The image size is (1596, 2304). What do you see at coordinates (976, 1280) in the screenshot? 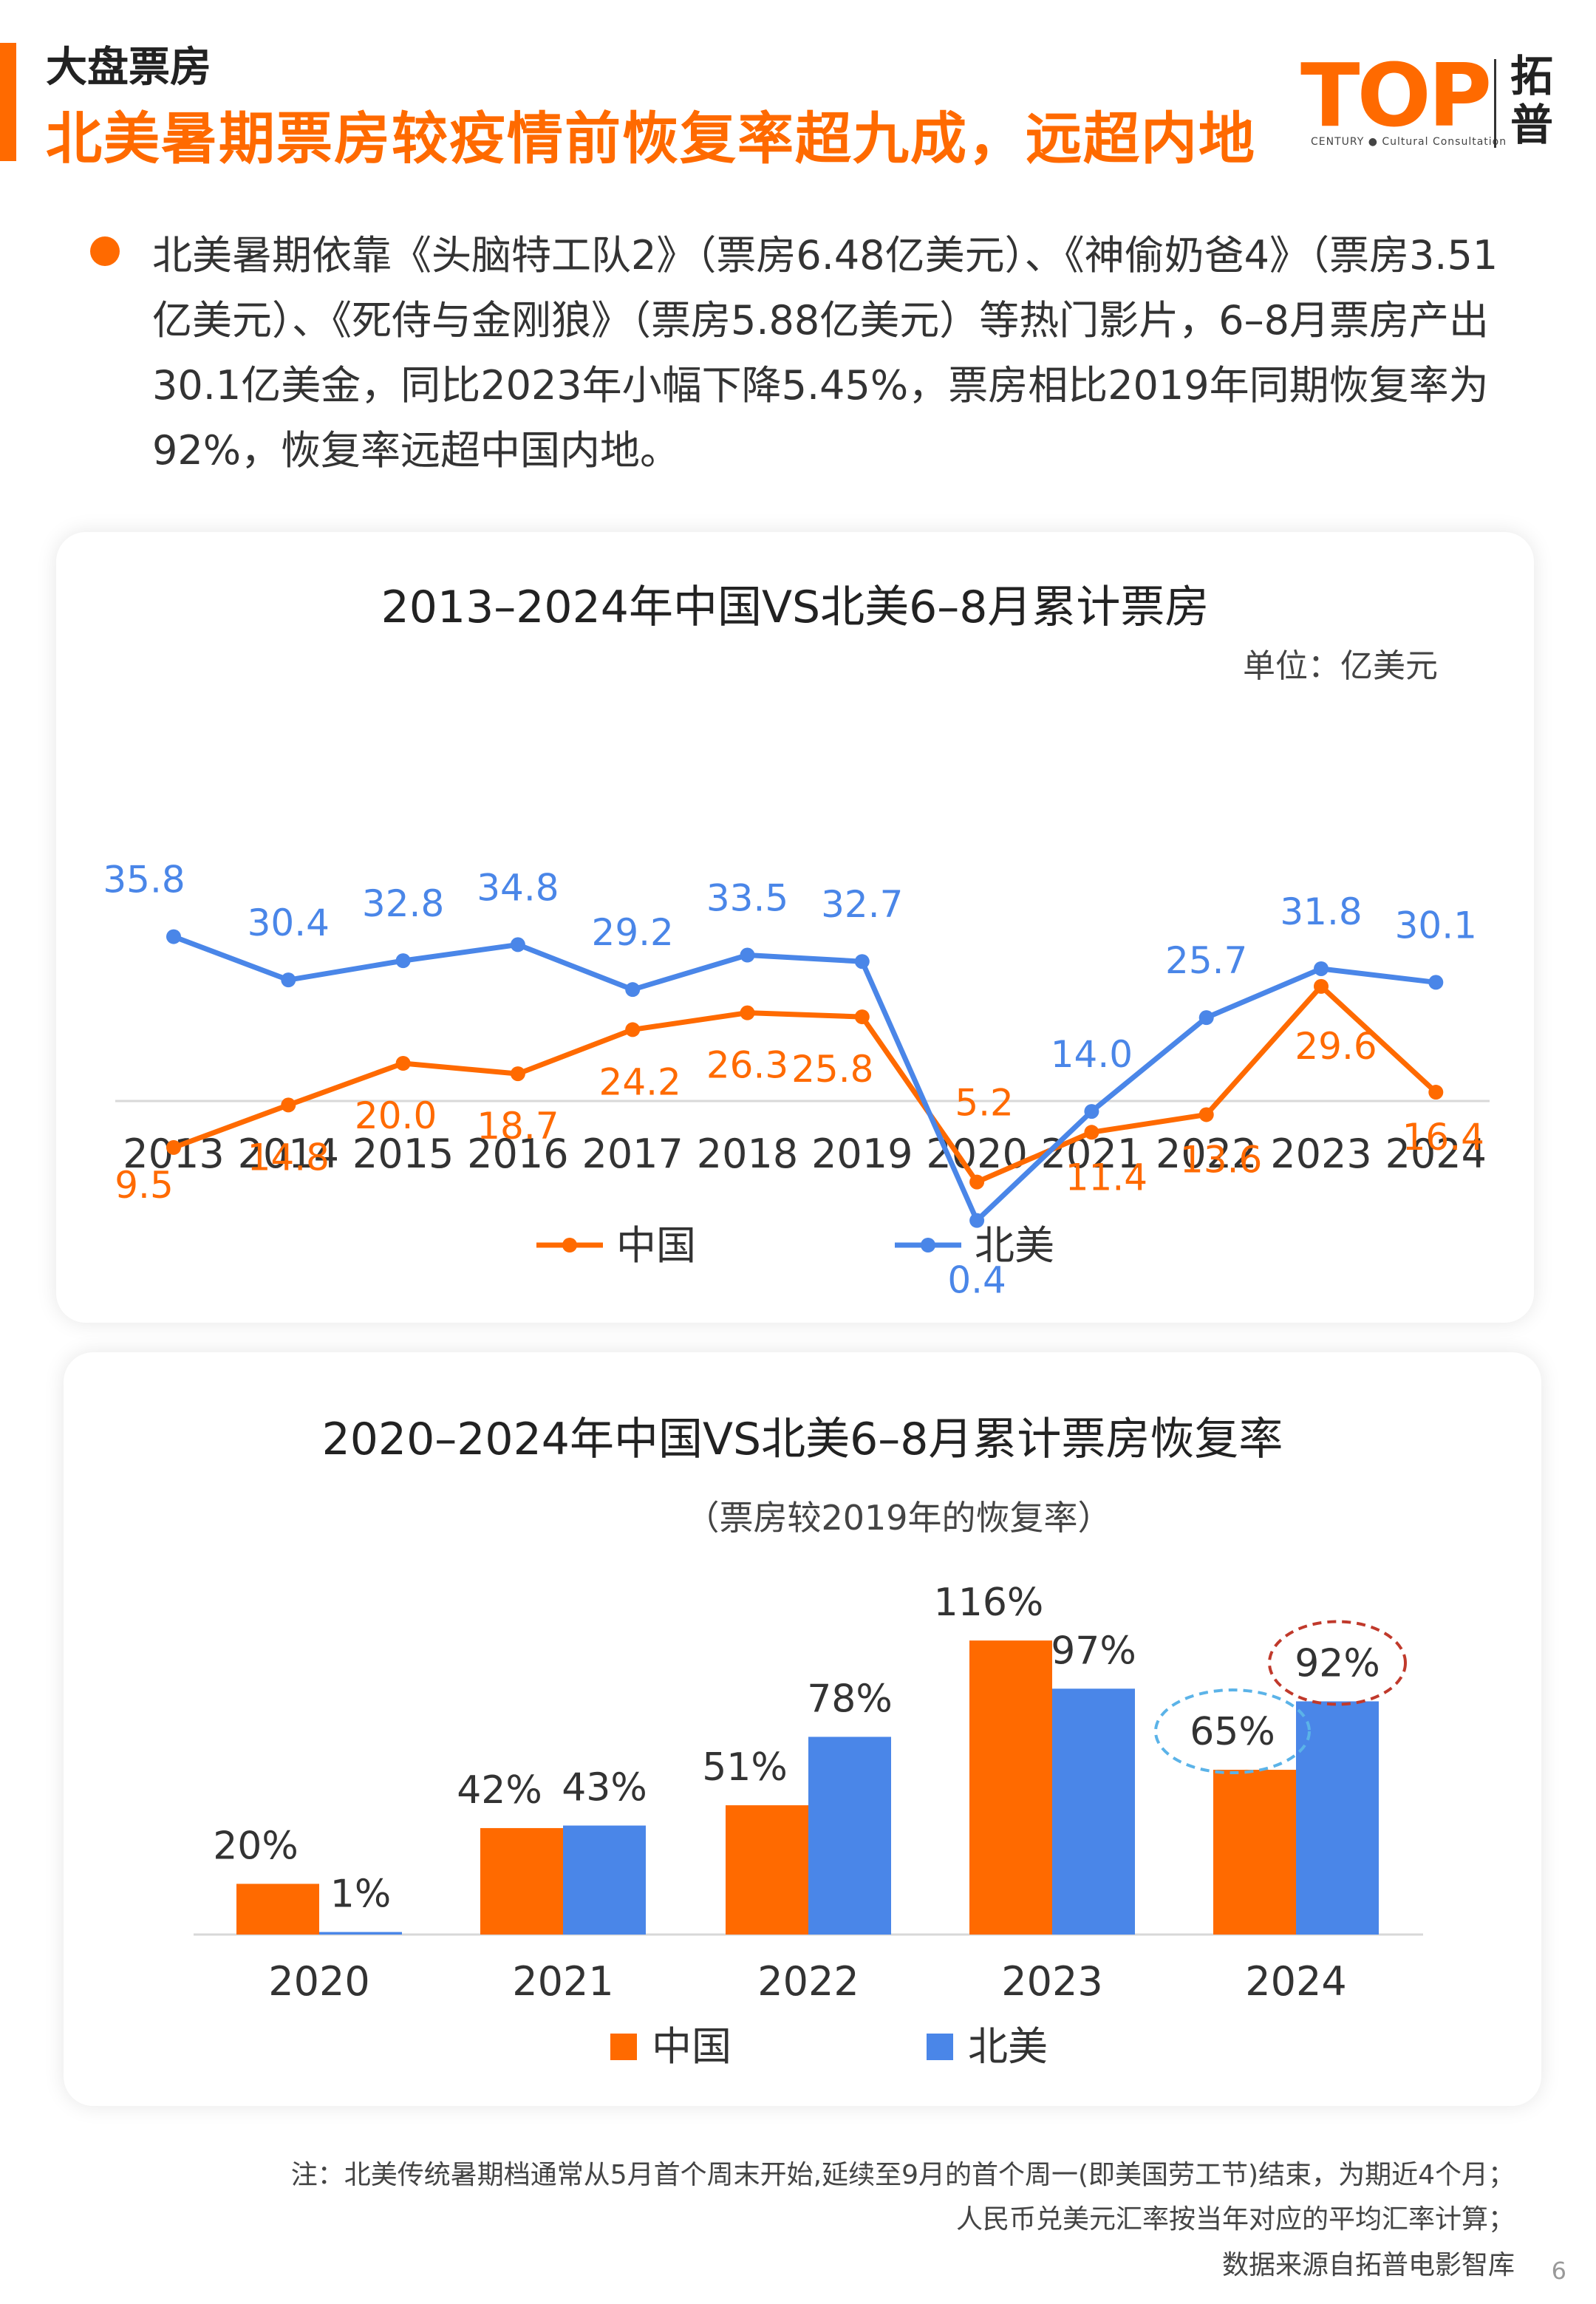
I see `data-label: 0.4` at bounding box center [976, 1280].